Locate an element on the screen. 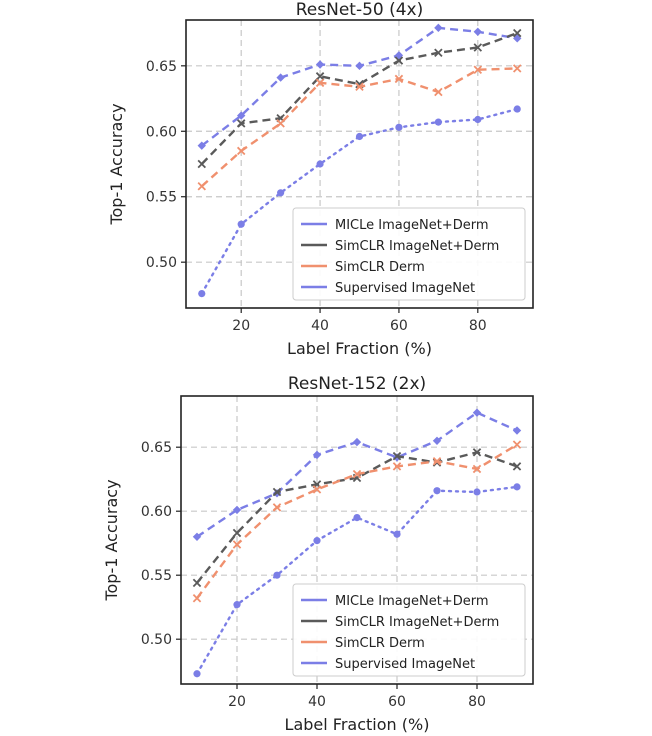  series-simclr-imagenet-derm is located at coordinates (359, 98).